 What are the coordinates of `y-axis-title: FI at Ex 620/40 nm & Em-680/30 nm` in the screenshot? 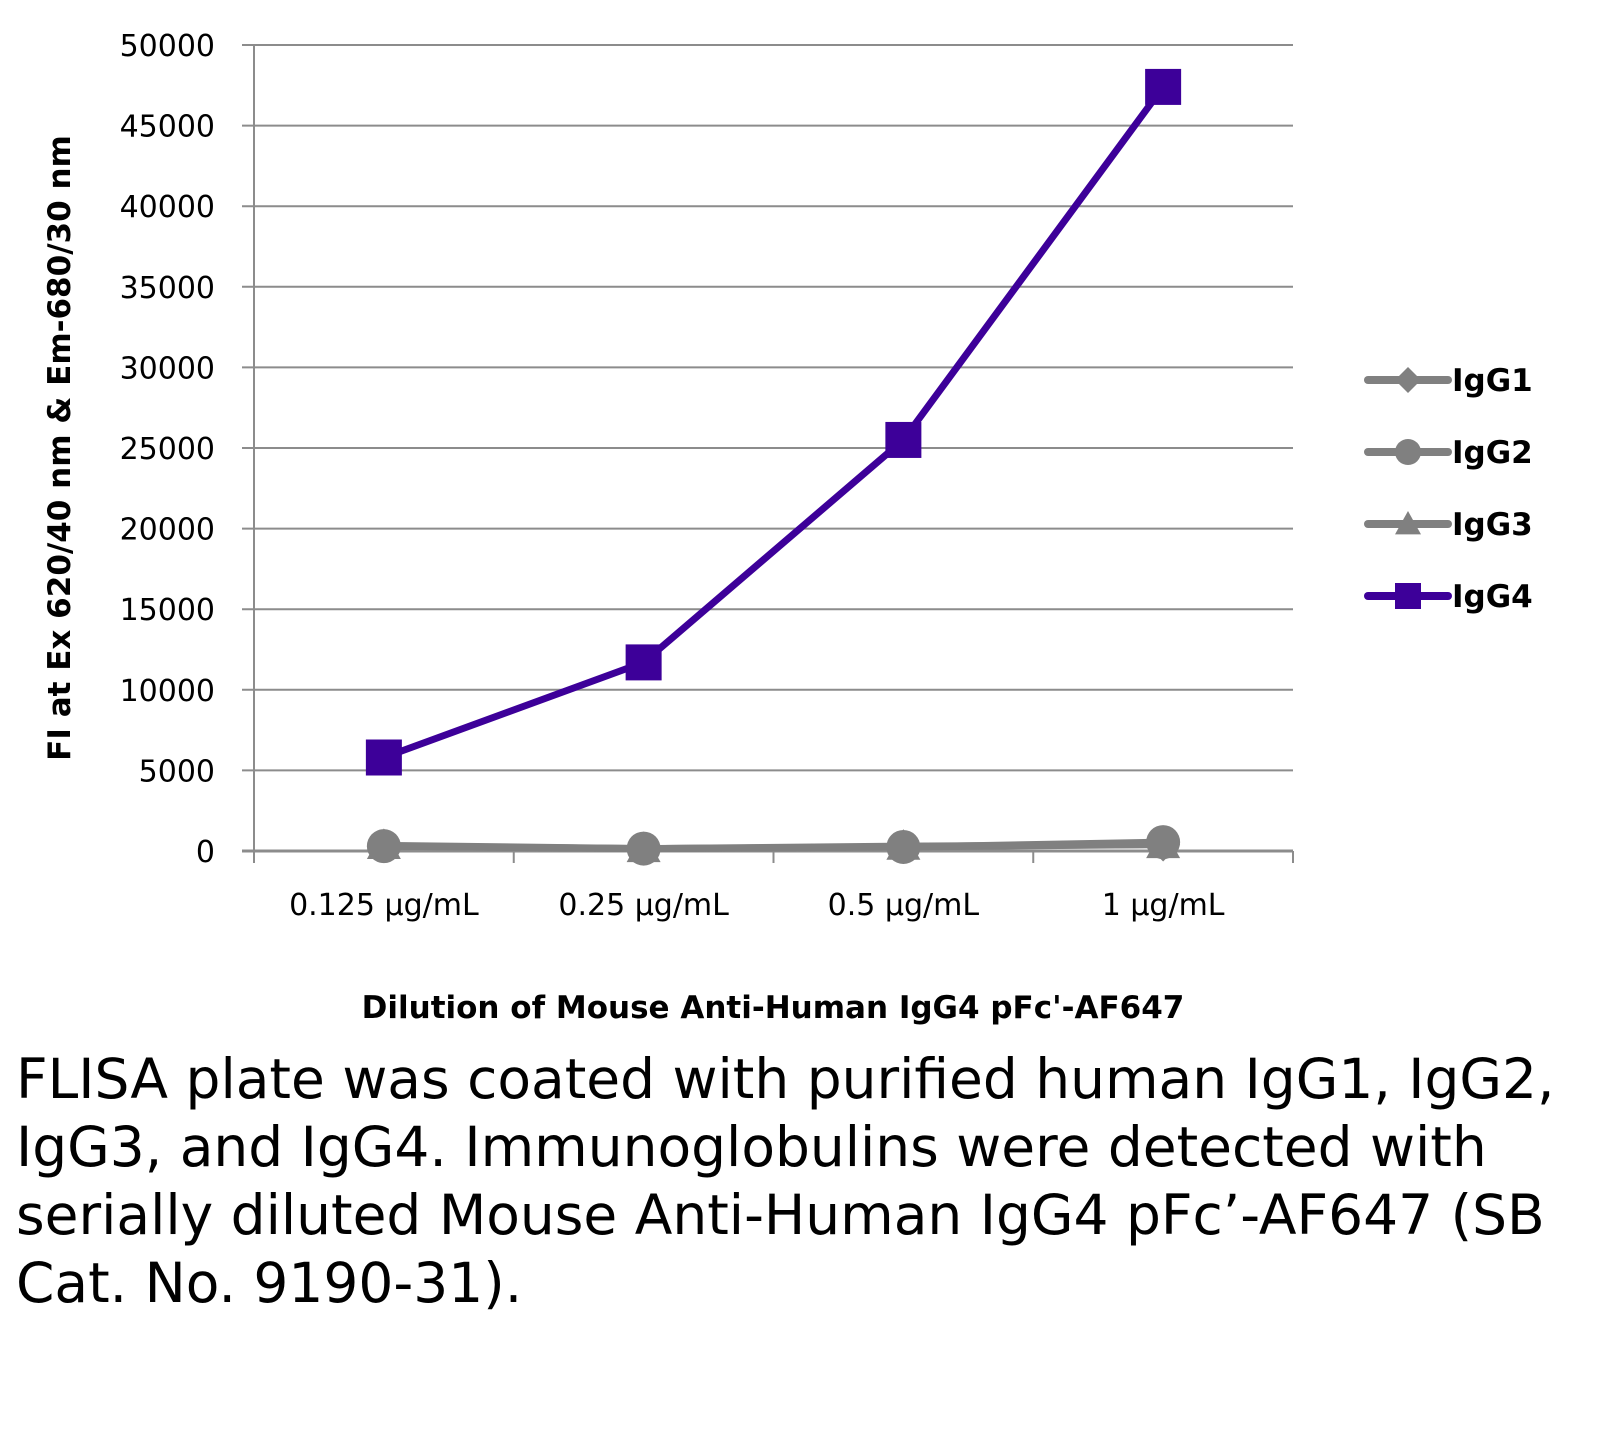 It's located at (60, 448).